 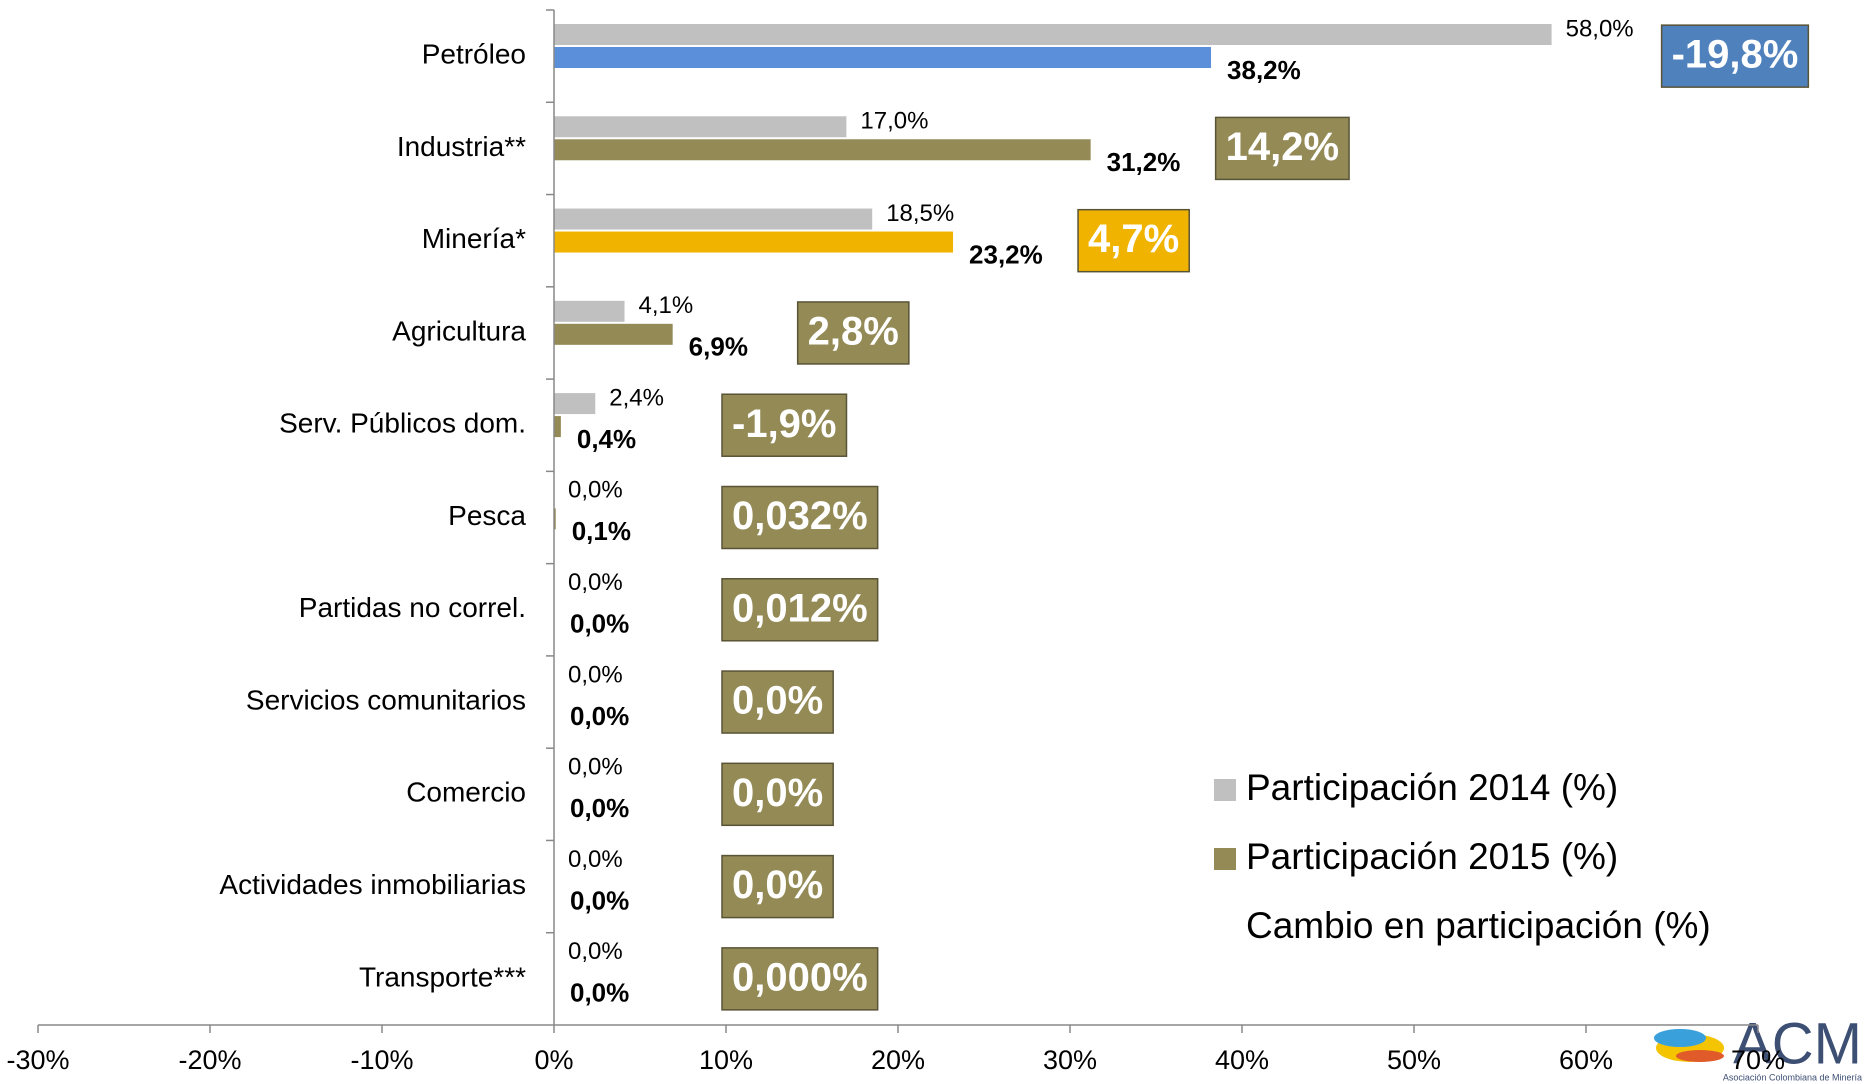 I want to click on change-label: 0,000%, so click(x=800, y=977).